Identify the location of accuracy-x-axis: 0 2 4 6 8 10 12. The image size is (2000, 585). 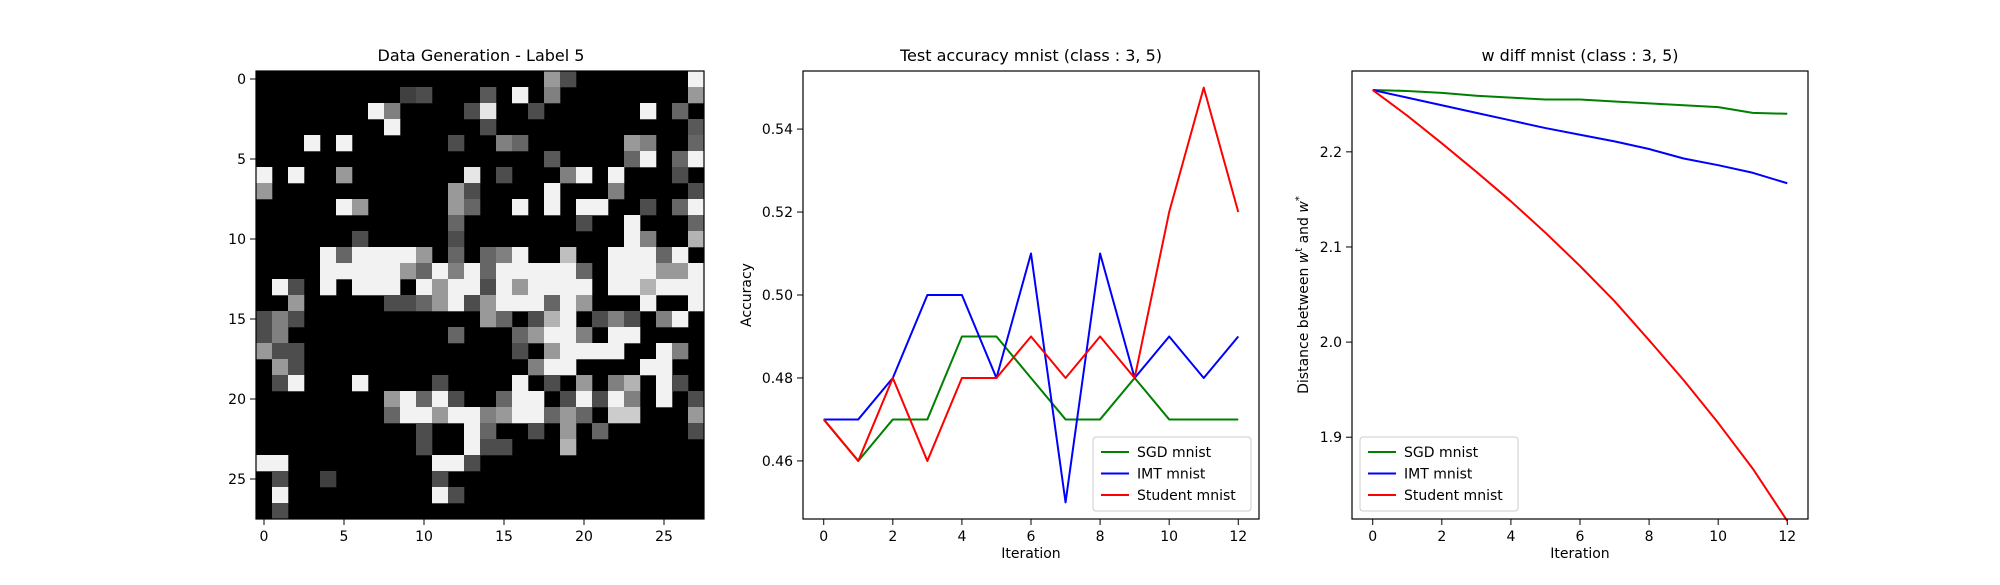
(1033, 532).